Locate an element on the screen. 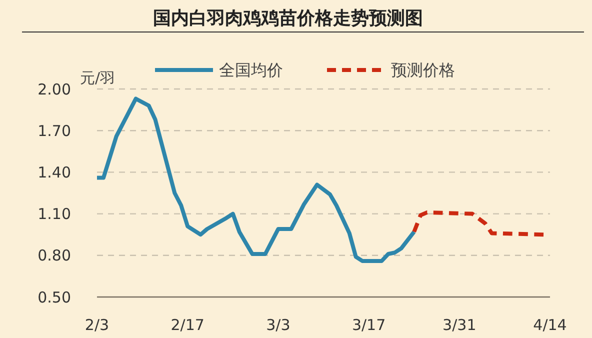  y-tick-label: 1.40 is located at coordinates (54, 172).